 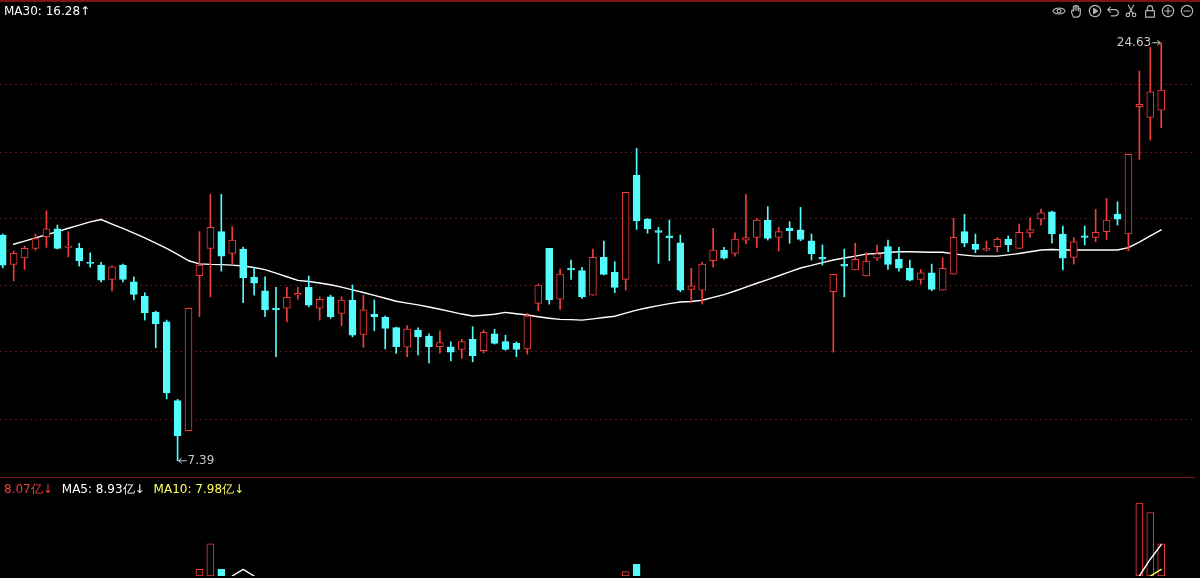 I want to click on annotation: 24.63, so click(x=1134, y=41).